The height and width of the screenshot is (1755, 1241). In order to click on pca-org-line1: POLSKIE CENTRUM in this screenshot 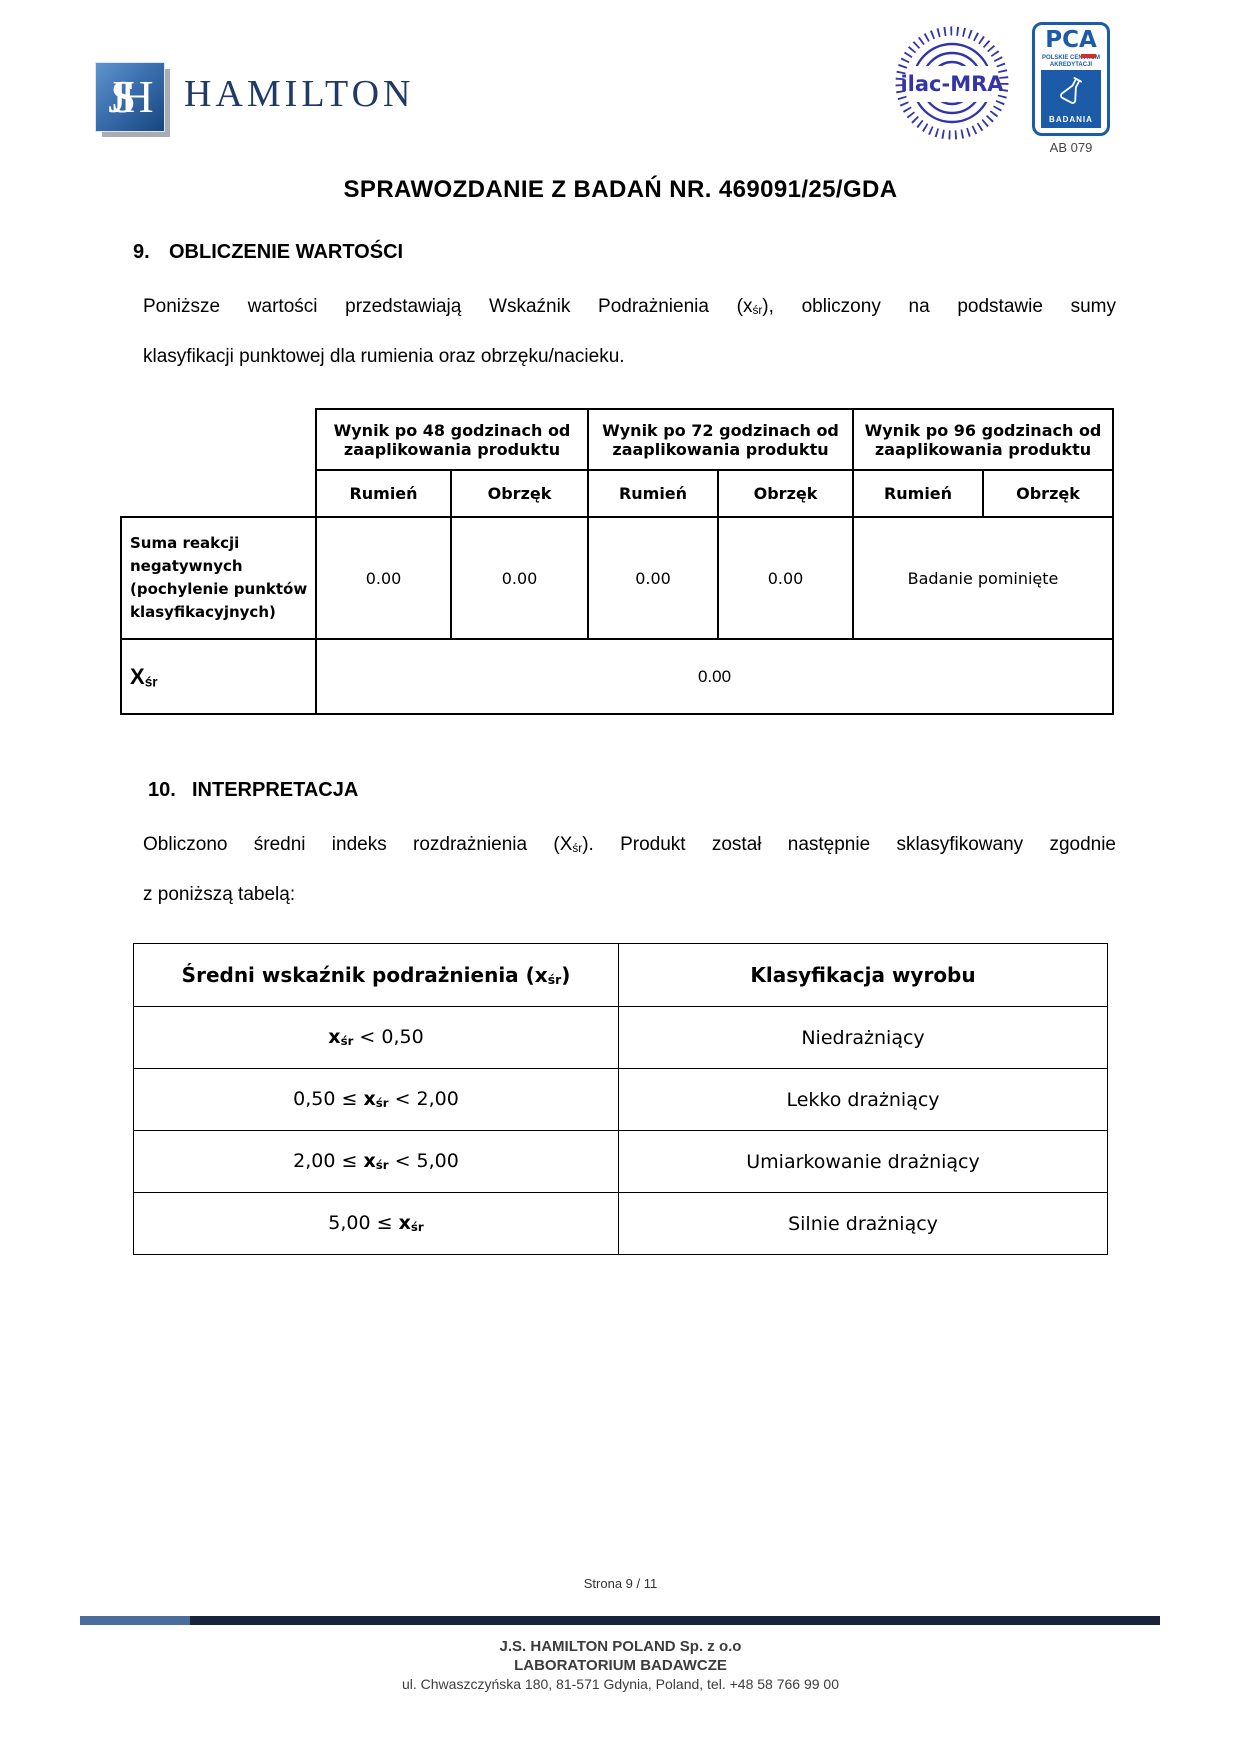, I will do `click(1070, 58)`.